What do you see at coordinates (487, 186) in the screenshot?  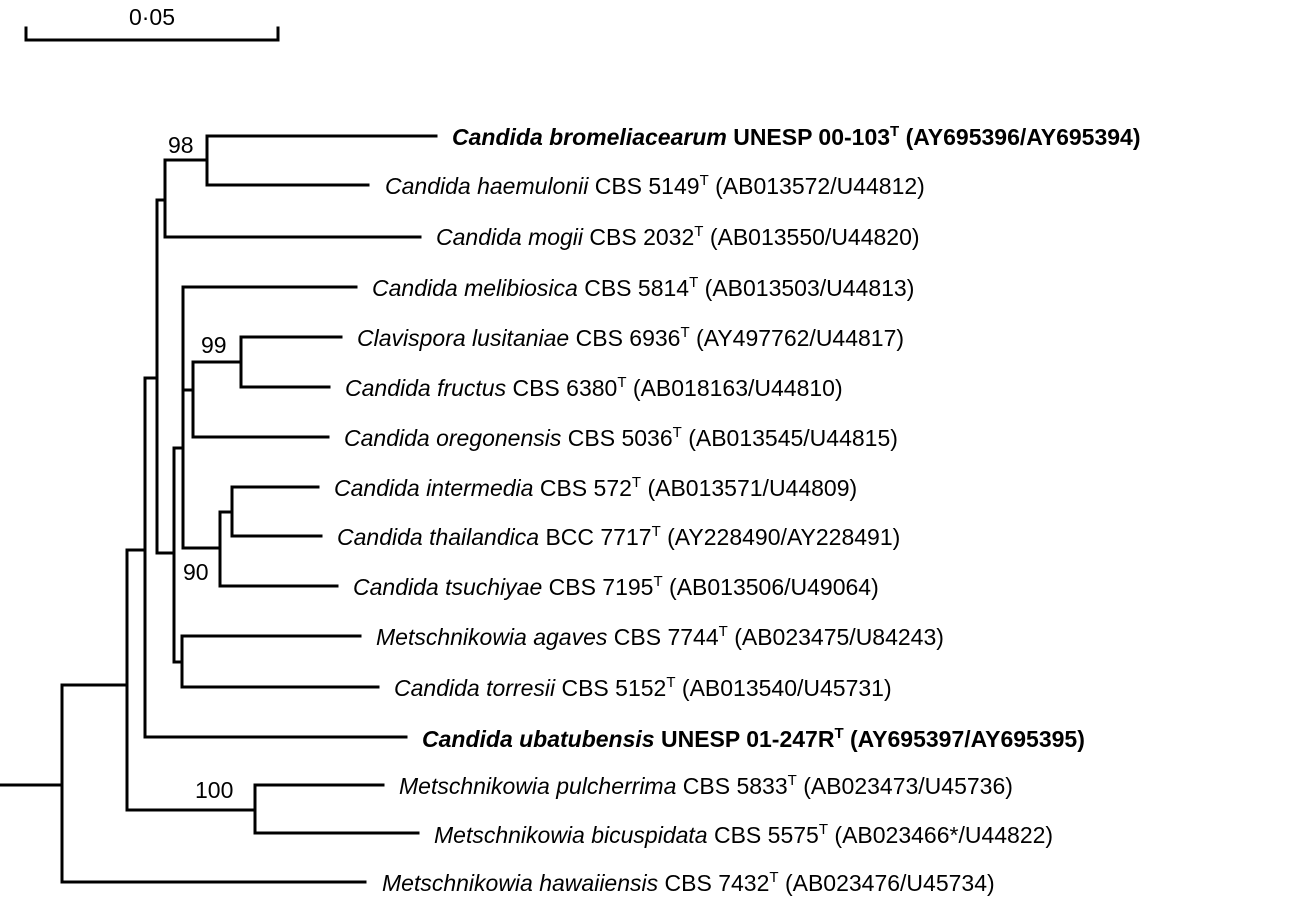 I see `taxon-name: Candida haemulonii` at bounding box center [487, 186].